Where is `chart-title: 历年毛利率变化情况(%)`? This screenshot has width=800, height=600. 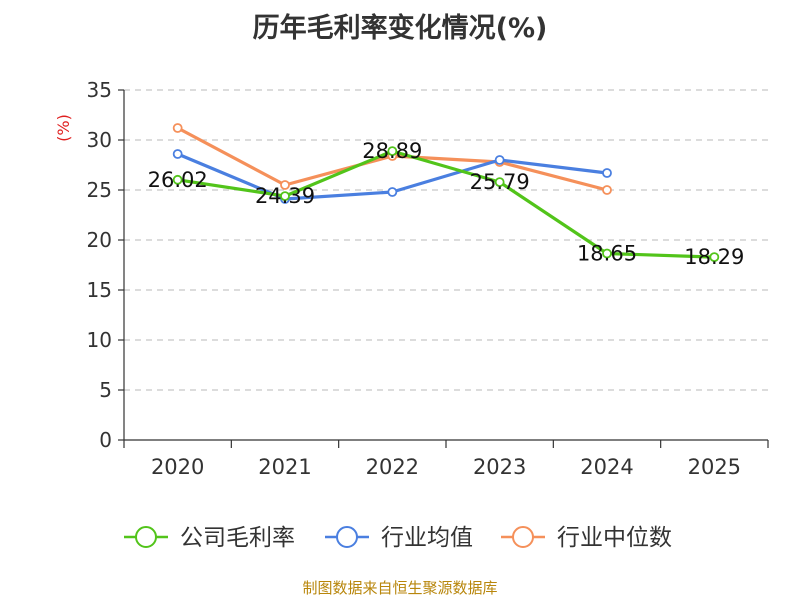 chart-title: 历年毛利率变化情况(%) is located at coordinates (400, 28).